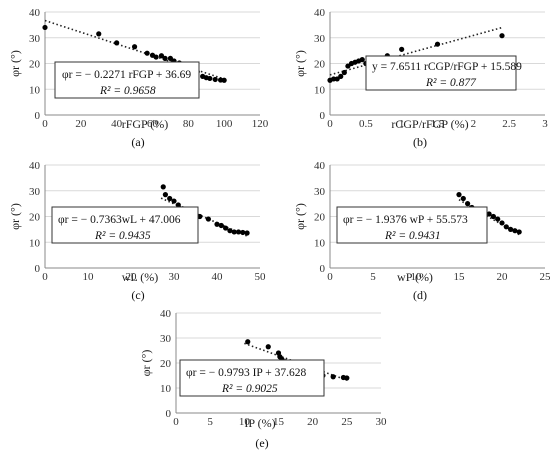 This screenshot has width=550, height=453. What do you see at coordinates (210, 422) in the screenshot?
I see `x-tick-label: 5` at bounding box center [210, 422].